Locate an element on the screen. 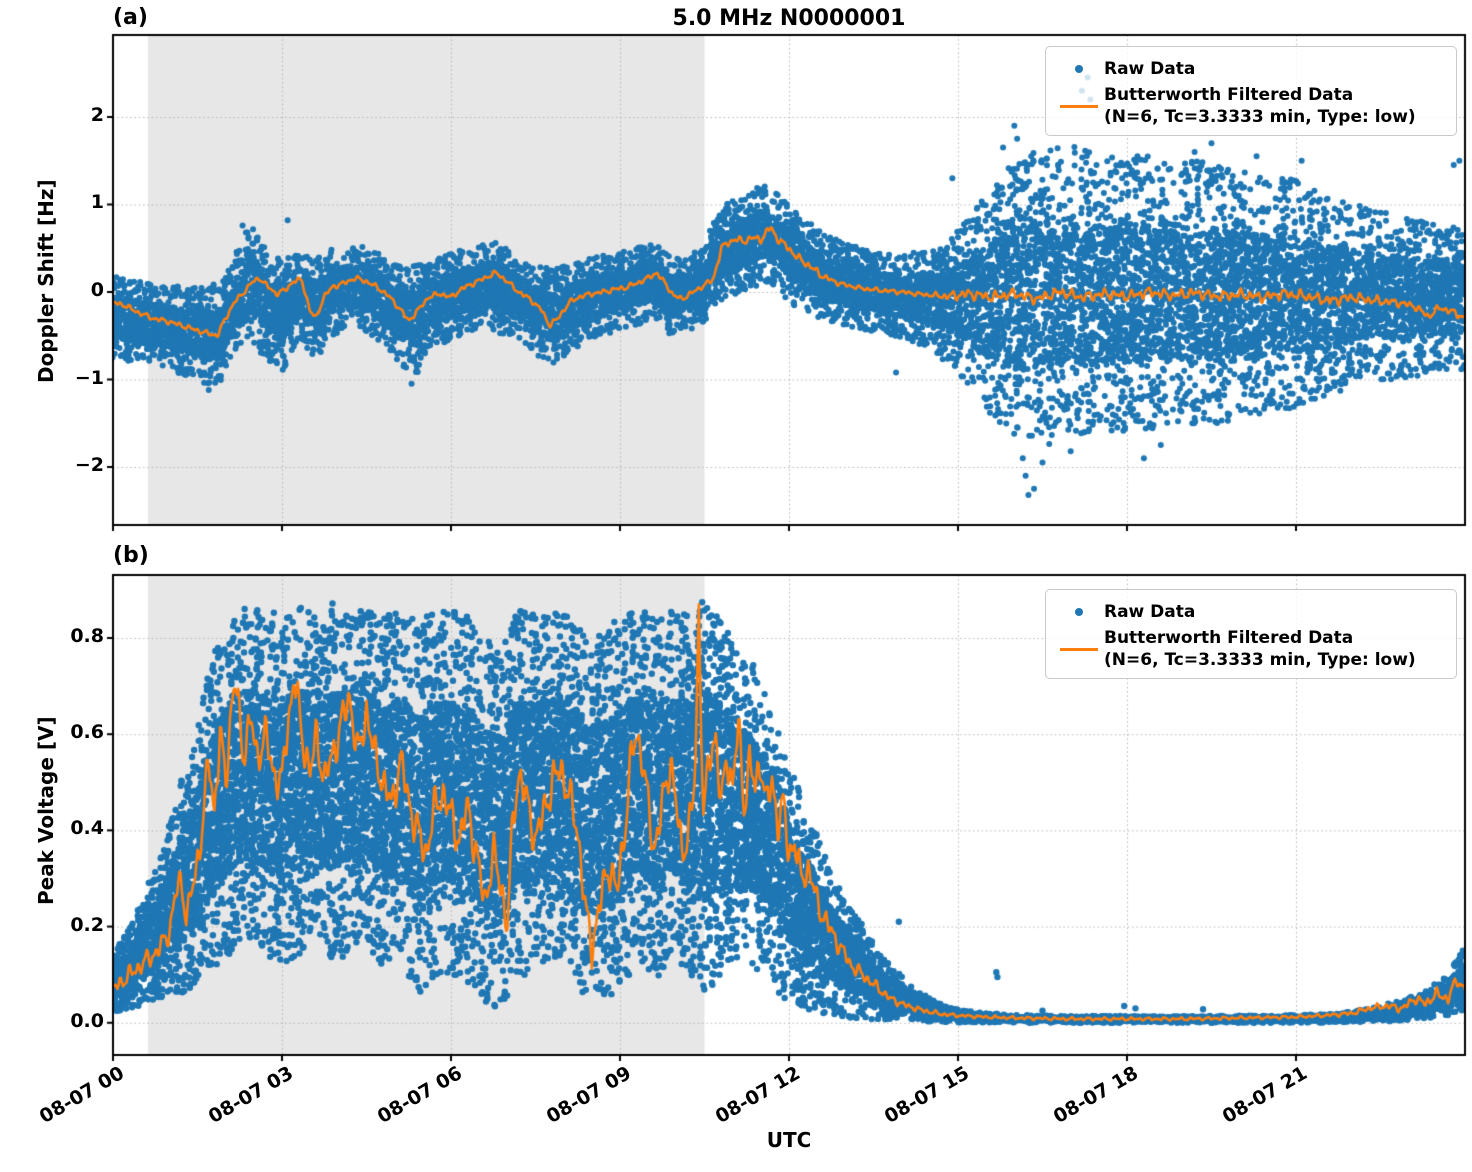  ytick-b-06: 0.6 is located at coordinates (87, 732).